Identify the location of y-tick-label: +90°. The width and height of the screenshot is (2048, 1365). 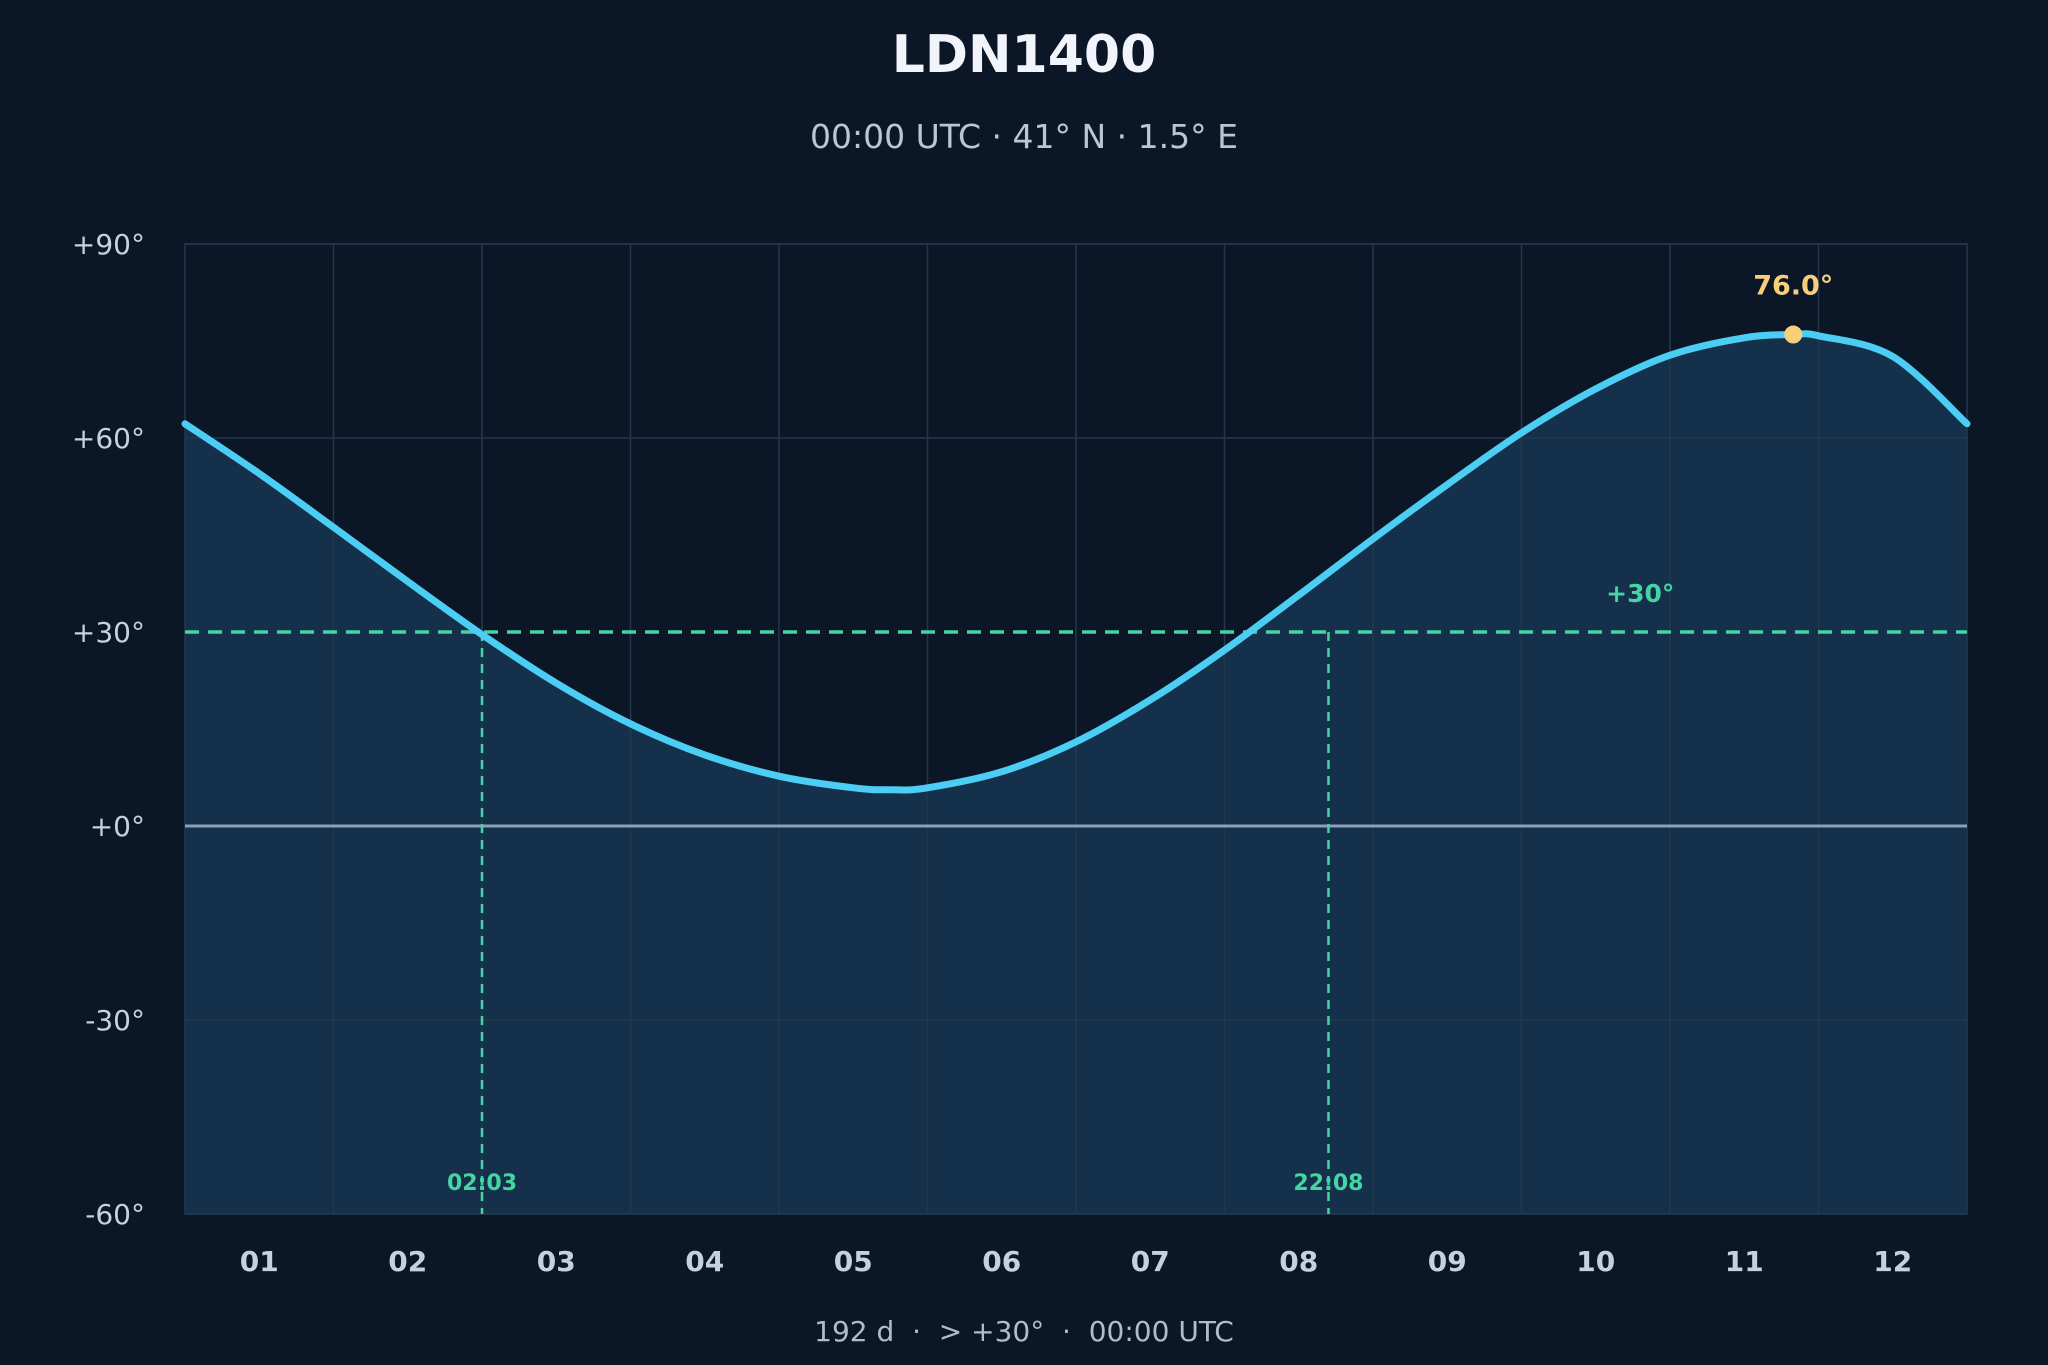
(108, 244).